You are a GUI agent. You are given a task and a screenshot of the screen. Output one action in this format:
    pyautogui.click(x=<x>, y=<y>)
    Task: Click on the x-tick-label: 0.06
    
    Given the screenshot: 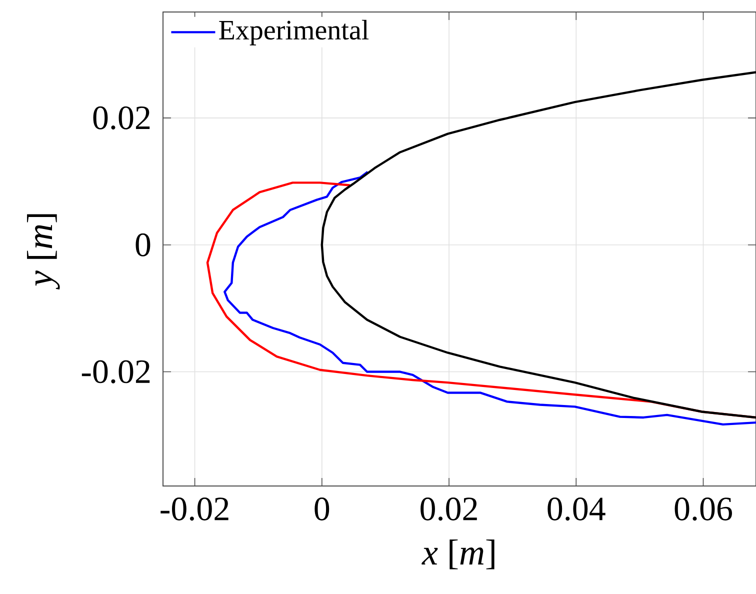 What is the action you would take?
    pyautogui.click(x=703, y=509)
    